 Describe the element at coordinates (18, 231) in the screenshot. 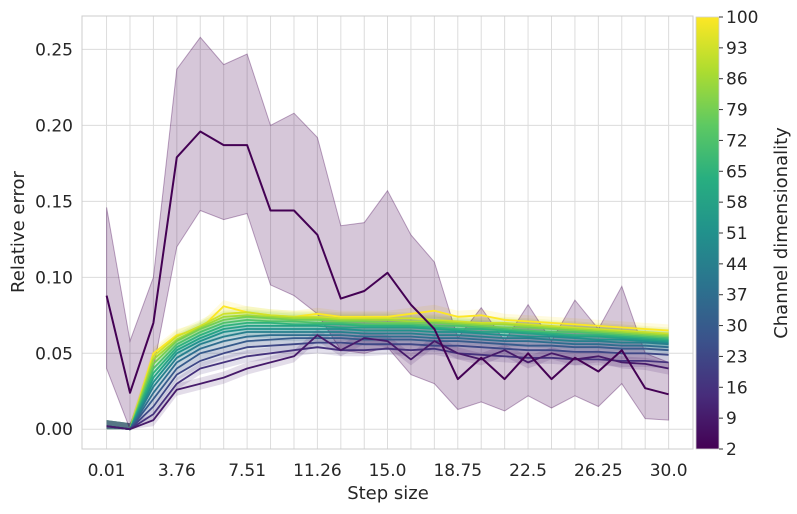

I see `y-axis-label: Relative error` at that location.